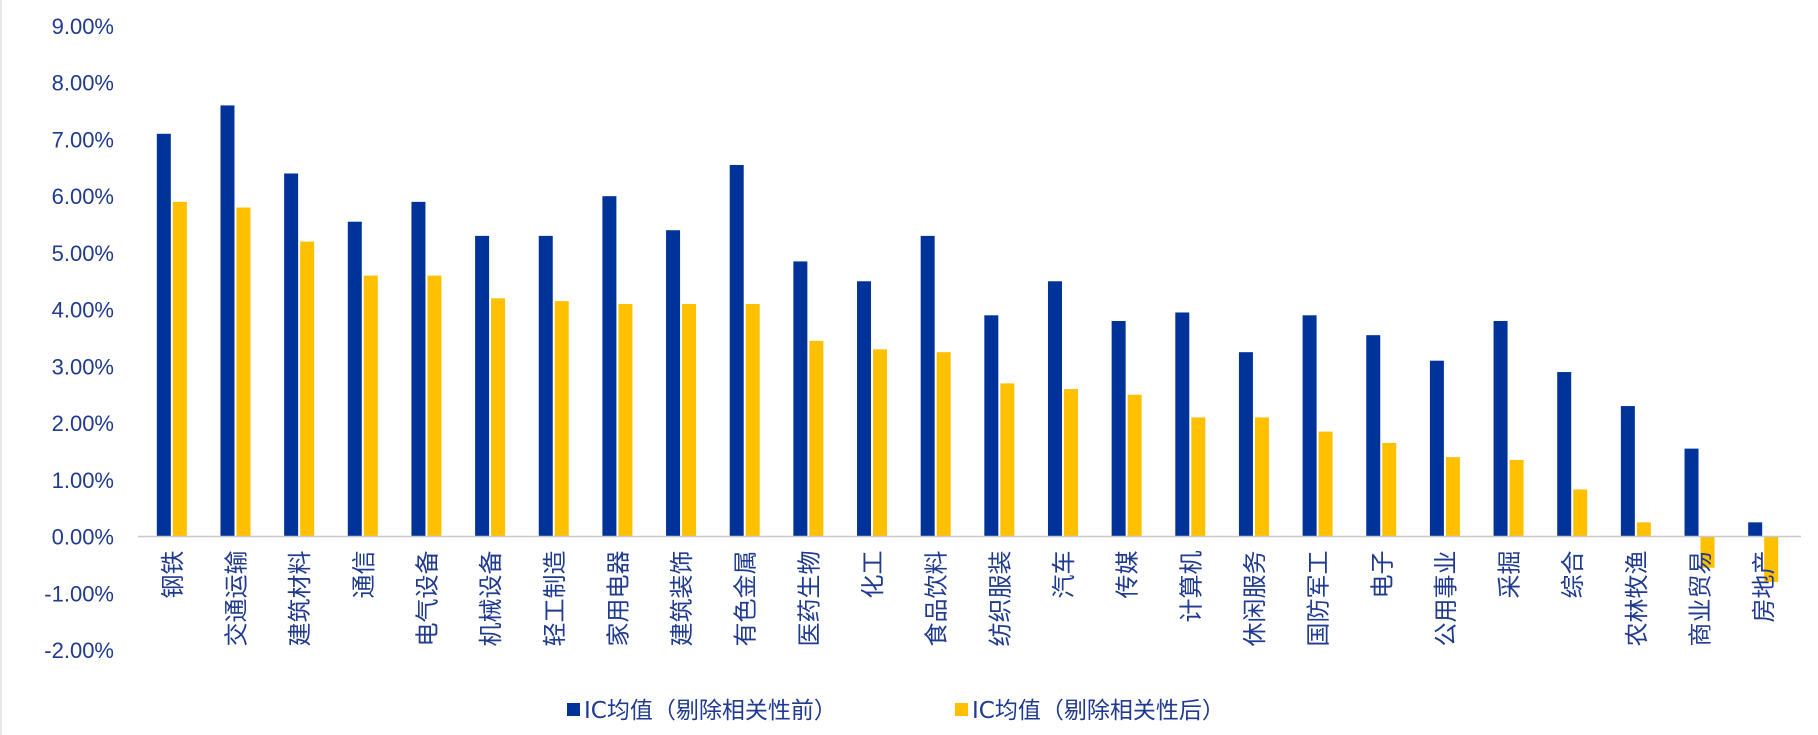 This screenshot has height=735, width=1818. I want to click on x-tick-label: 休闲服务, so click(1255, 599).